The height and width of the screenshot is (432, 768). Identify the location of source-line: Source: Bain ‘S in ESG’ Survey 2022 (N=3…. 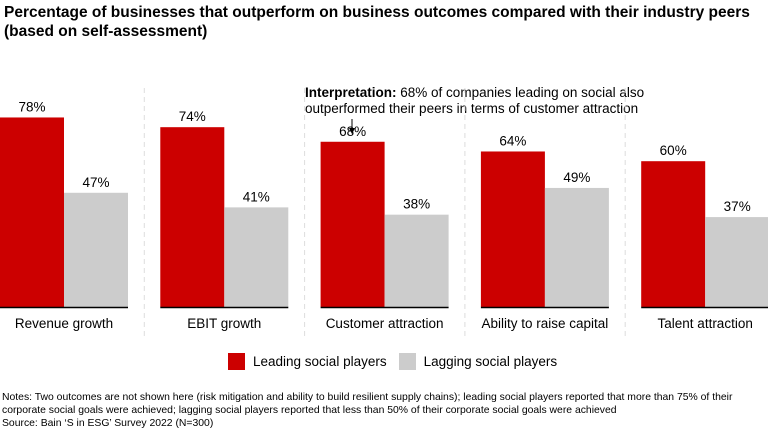
(108, 423).